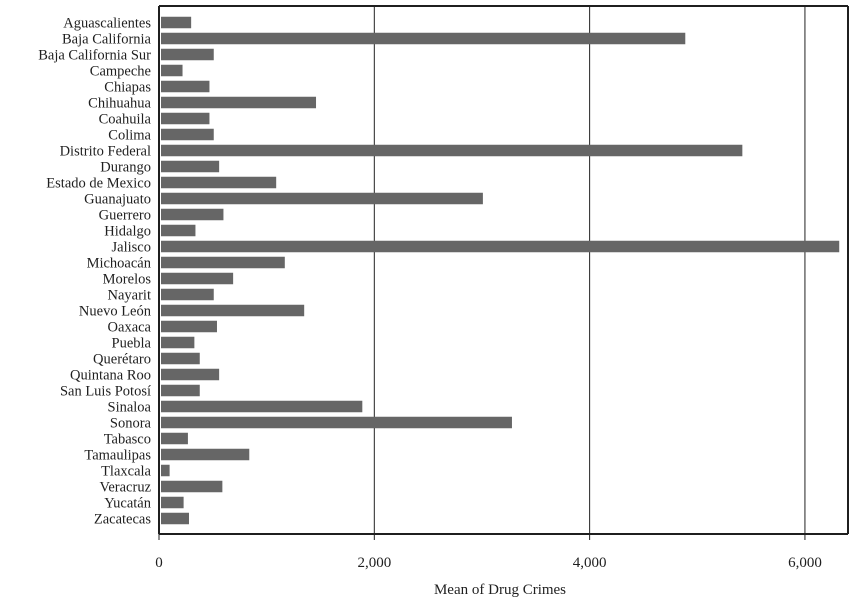  I want to click on category-label: Querétaro, so click(122, 360).